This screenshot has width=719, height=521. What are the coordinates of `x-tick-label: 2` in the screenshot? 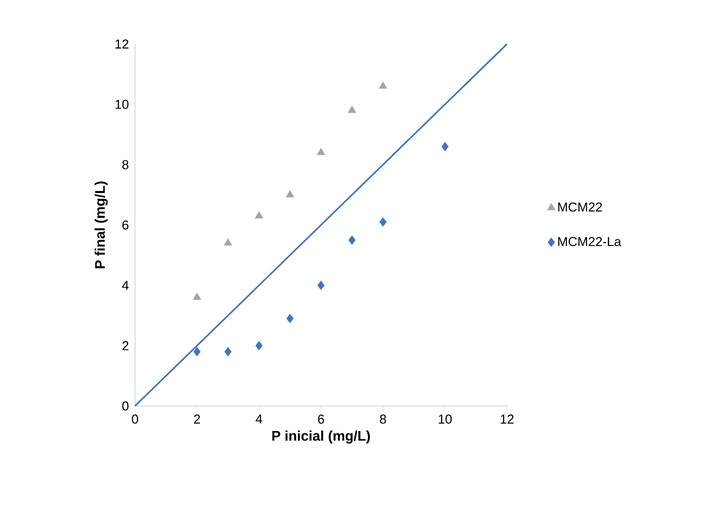 It's located at (197, 419).